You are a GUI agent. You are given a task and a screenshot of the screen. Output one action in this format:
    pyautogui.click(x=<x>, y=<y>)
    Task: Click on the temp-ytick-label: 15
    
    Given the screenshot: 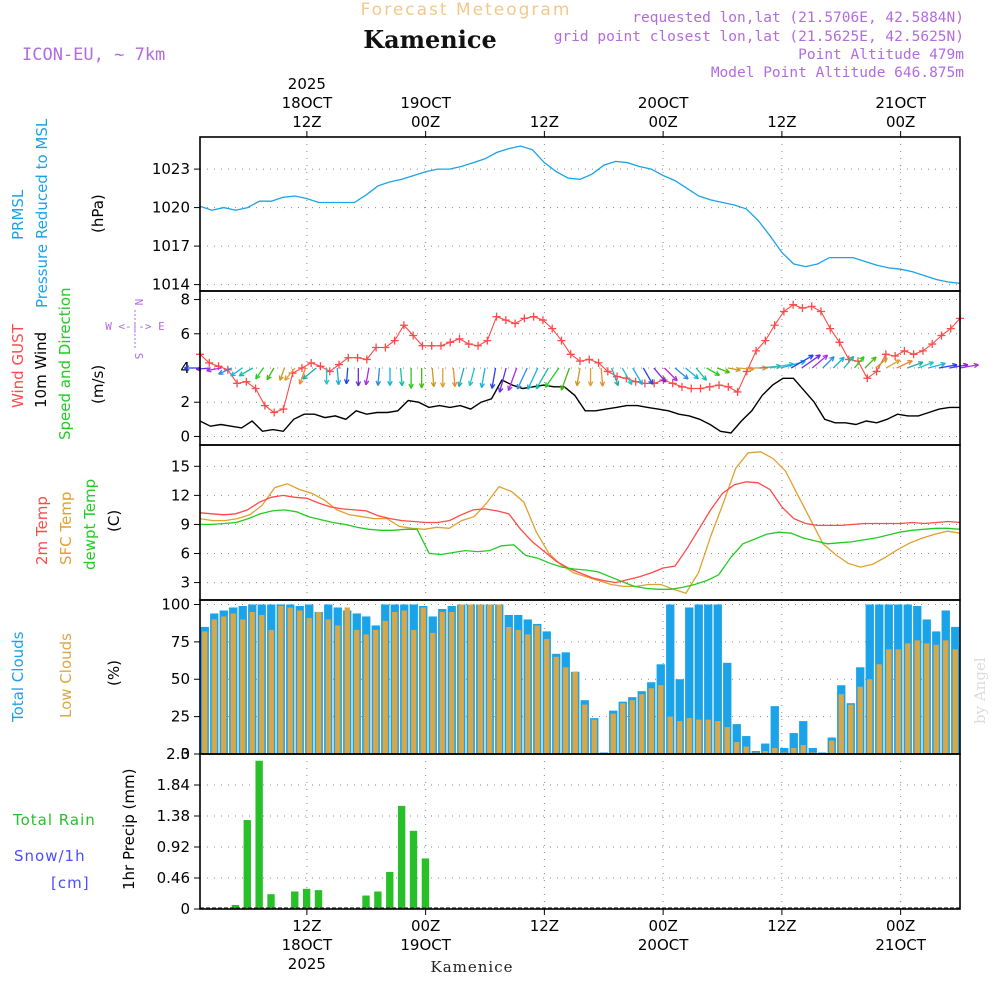 What is the action you would take?
    pyautogui.click(x=180, y=466)
    